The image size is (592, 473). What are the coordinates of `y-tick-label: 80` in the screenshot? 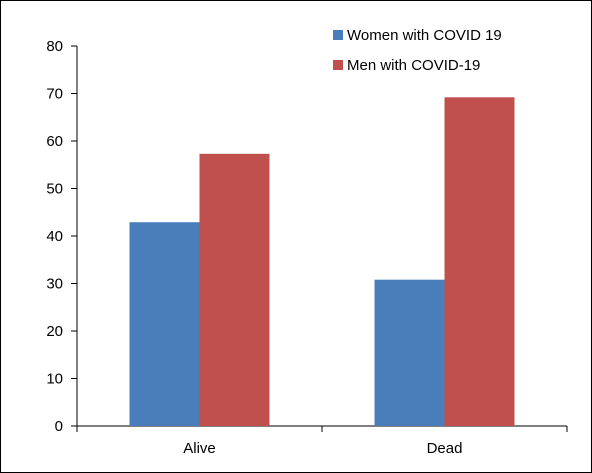 It's located at (54, 46).